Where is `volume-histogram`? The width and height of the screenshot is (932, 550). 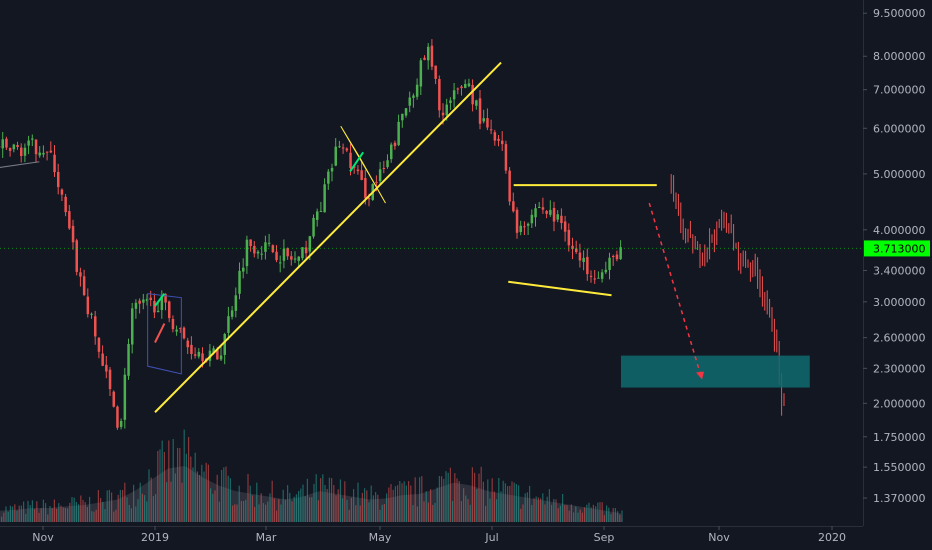 volume-histogram is located at coordinates (311, 475).